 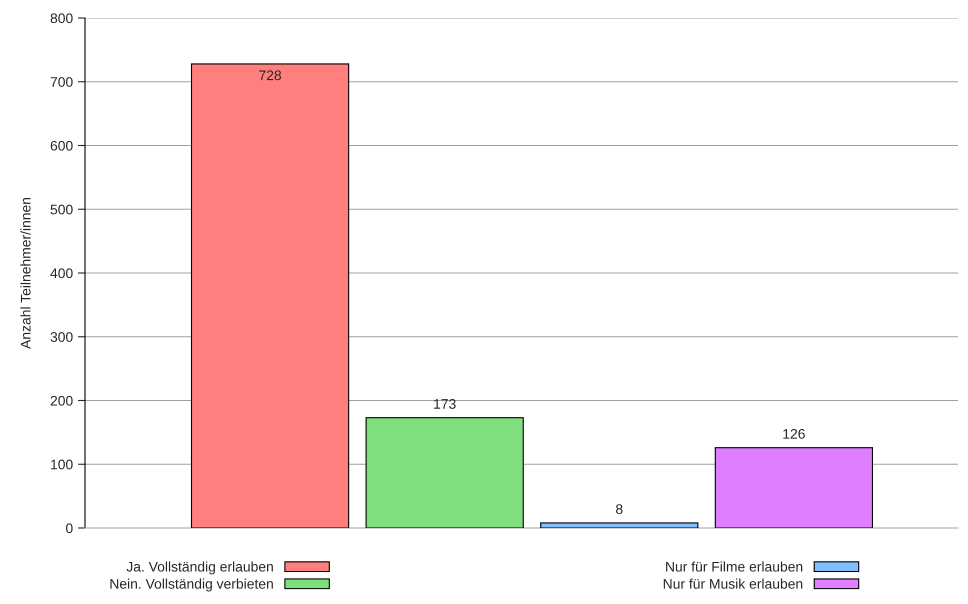 I want to click on y-tick-label: 700, so click(x=61, y=82).